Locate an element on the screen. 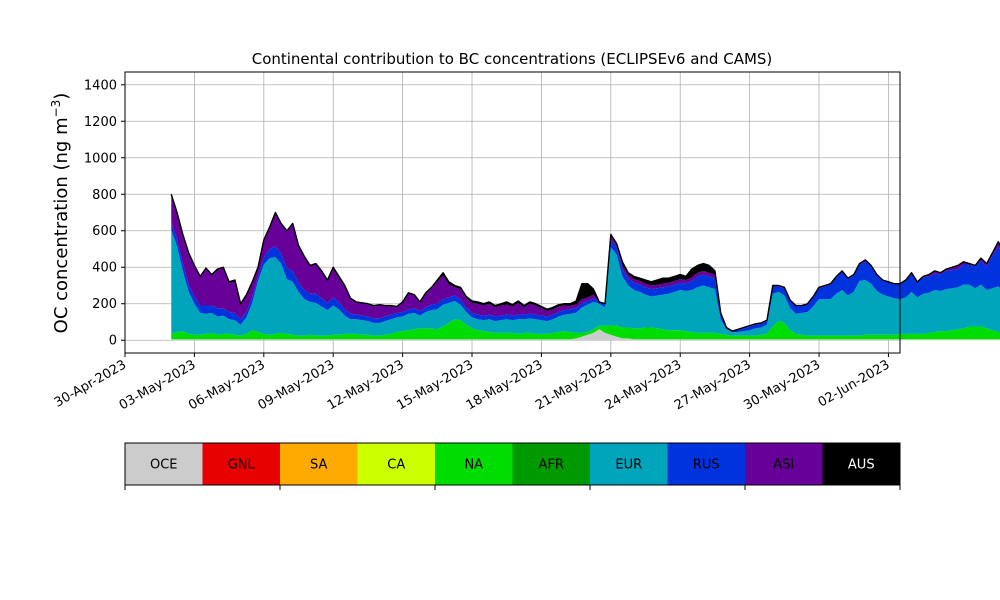 Image resolution: width=1000 pixels, height=600 pixels. x-tick-label: 27-May-2023 is located at coordinates (713, 385).